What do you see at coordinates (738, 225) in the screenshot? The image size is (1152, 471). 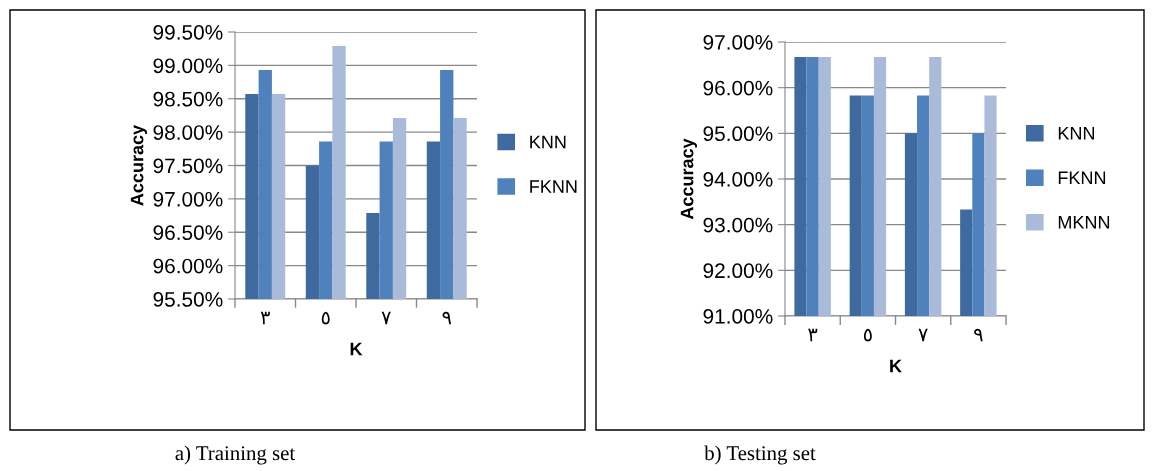 I see `y-tick-label: 93.00%` at bounding box center [738, 225].